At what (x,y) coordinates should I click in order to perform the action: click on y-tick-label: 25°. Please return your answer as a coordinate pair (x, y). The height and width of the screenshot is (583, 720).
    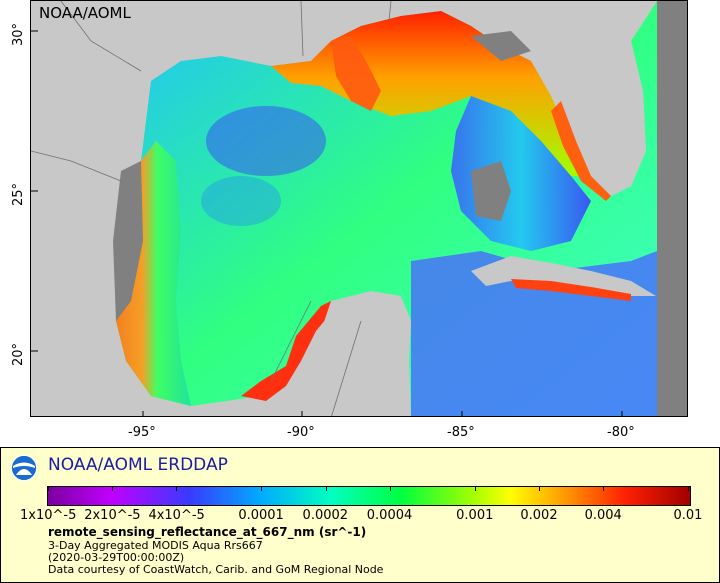
    Looking at the image, I should click on (18, 194).